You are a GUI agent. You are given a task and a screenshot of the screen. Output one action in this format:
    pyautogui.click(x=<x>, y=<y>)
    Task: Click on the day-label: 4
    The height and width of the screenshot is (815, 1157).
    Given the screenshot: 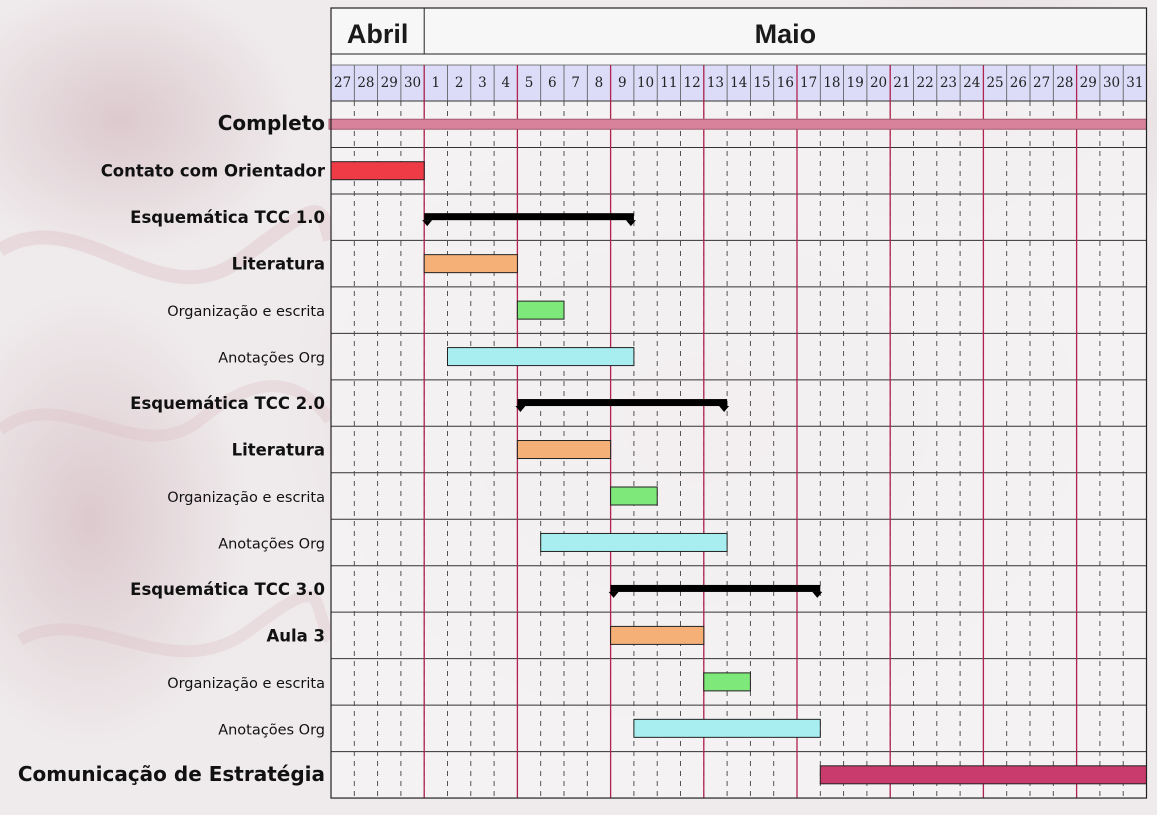 What is the action you would take?
    pyautogui.click(x=505, y=83)
    